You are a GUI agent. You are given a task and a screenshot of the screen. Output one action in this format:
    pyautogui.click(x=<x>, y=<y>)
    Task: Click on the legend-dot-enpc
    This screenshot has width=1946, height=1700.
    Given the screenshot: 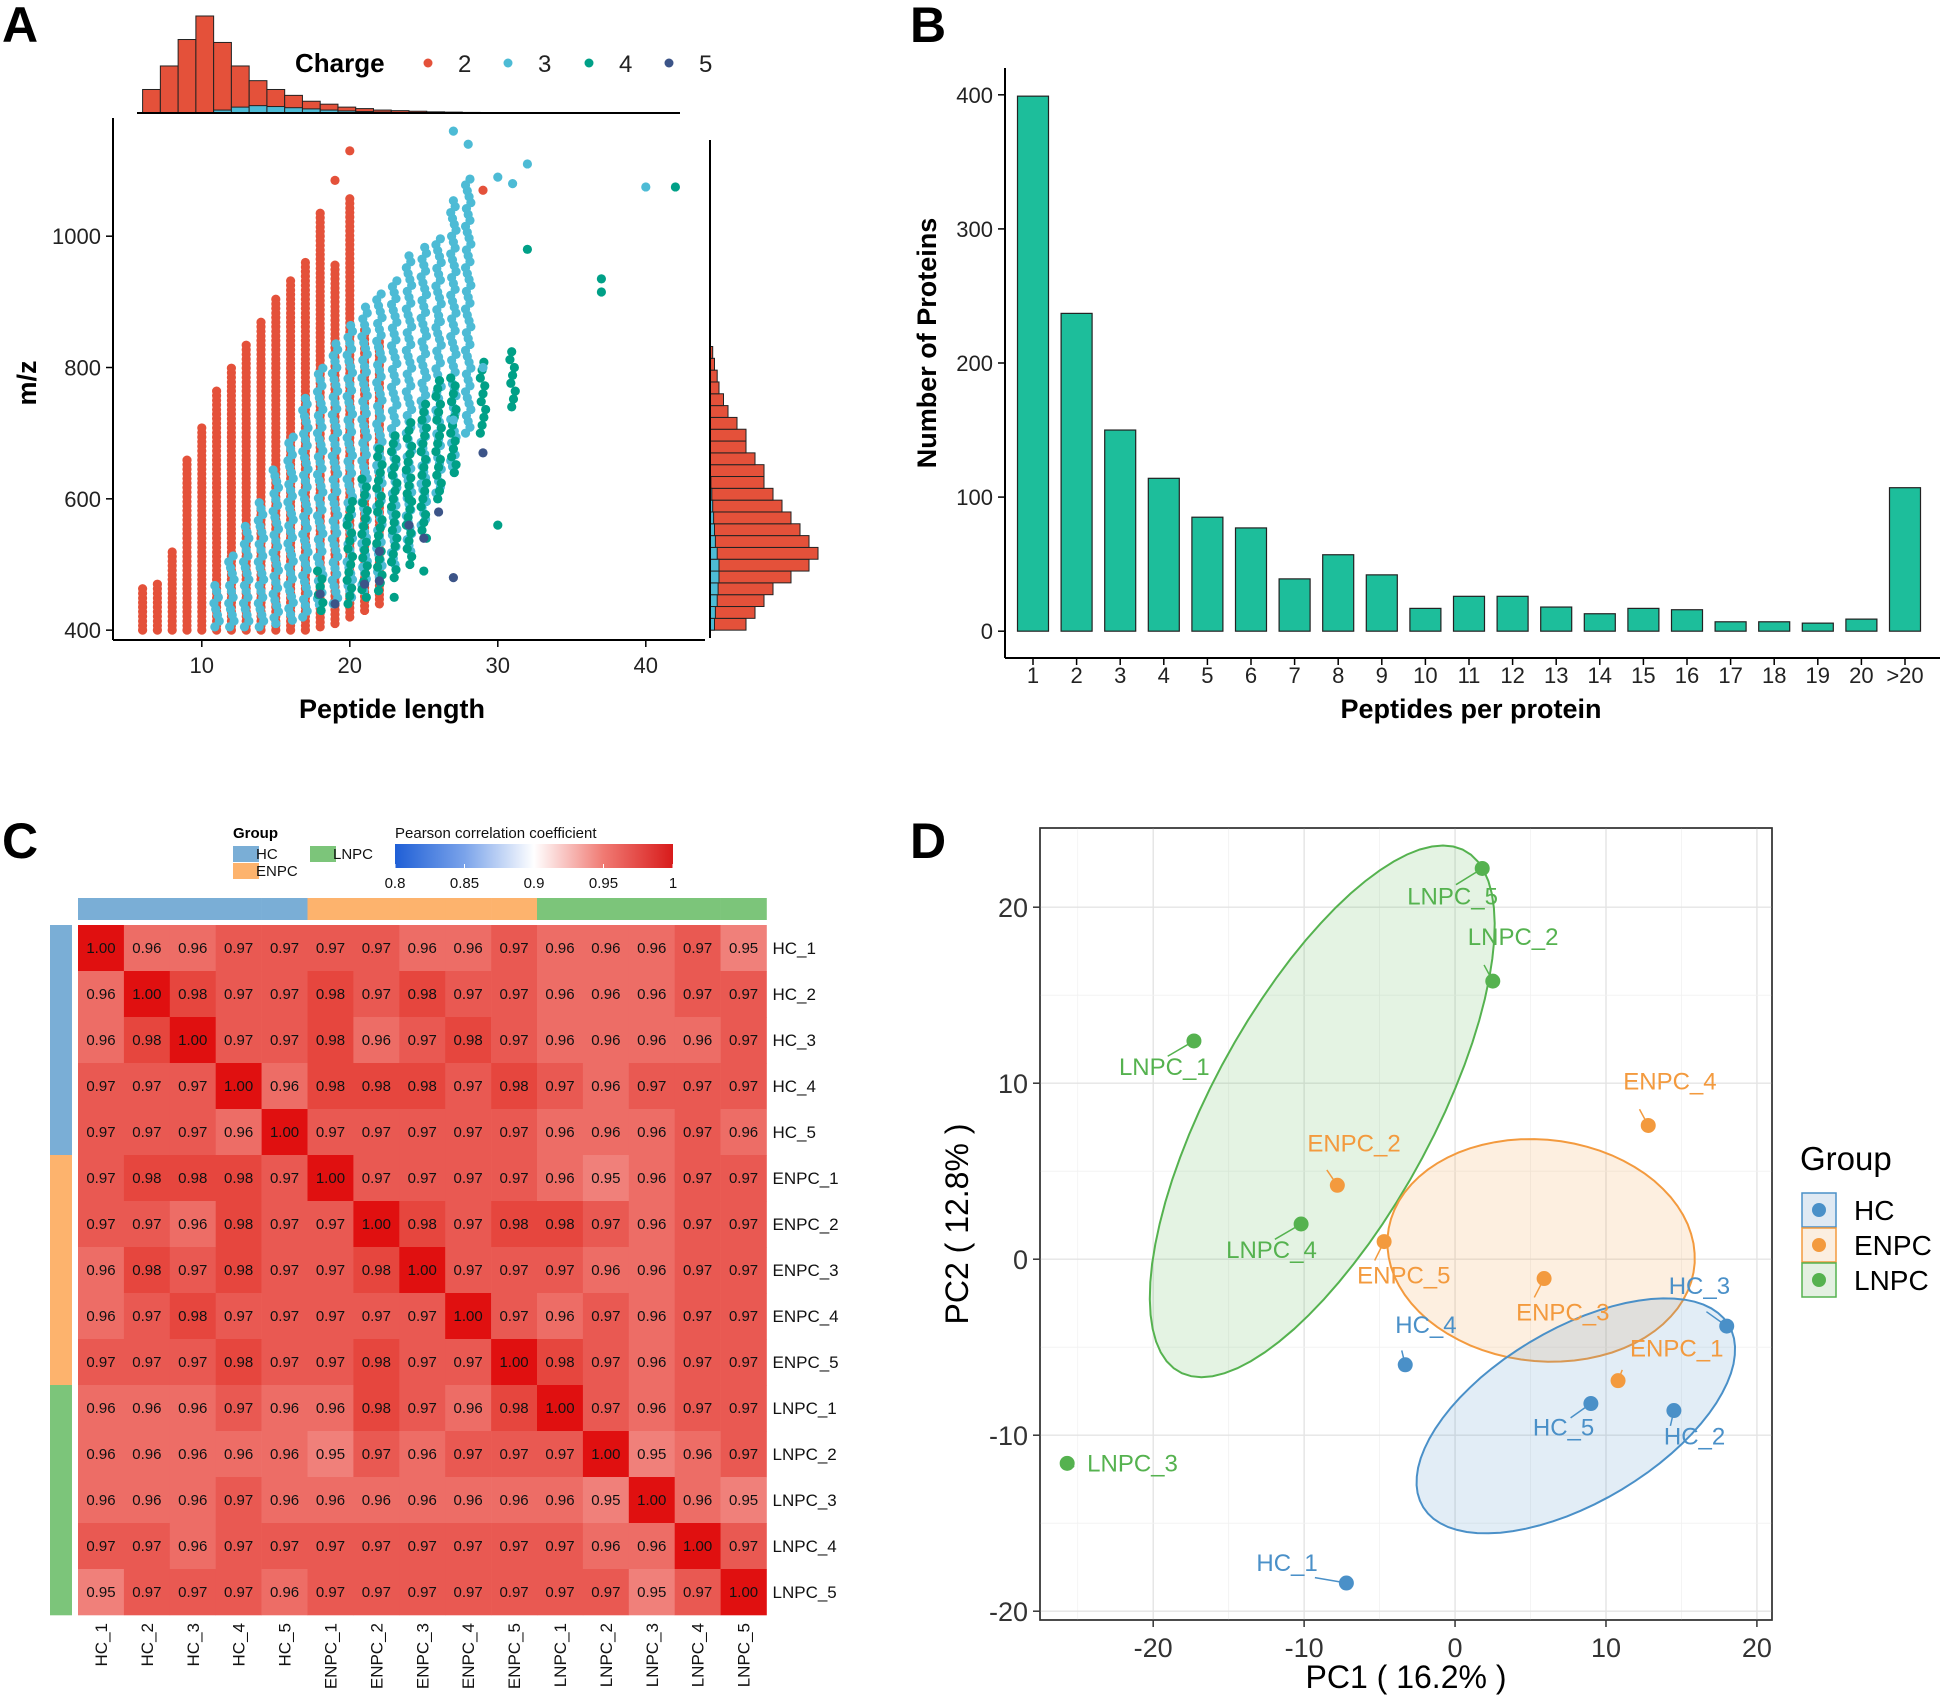 What is the action you would take?
    pyautogui.click(x=1819, y=1245)
    